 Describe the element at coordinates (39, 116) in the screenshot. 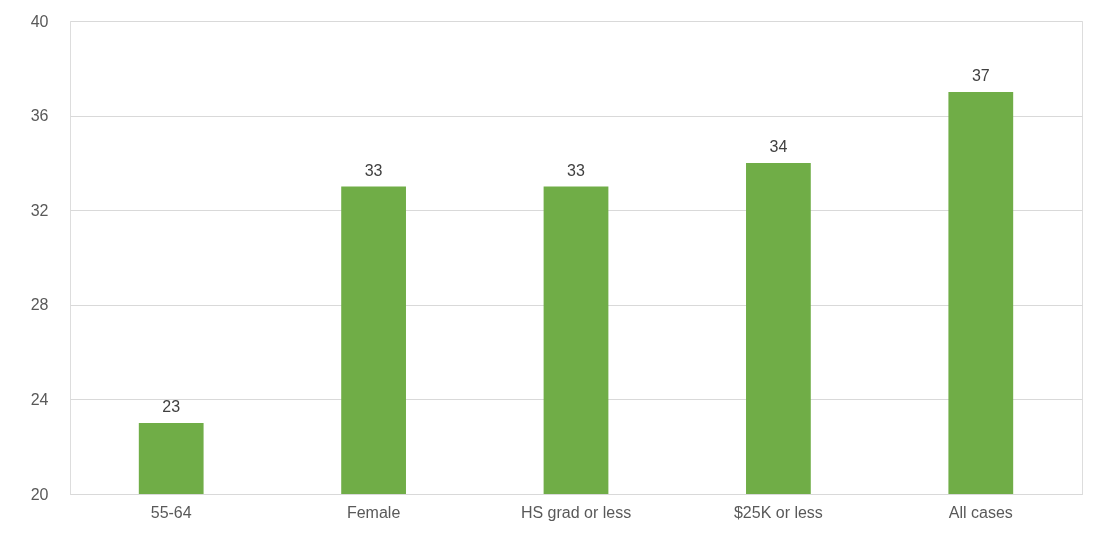

I see `y-tick-label: 36` at that location.